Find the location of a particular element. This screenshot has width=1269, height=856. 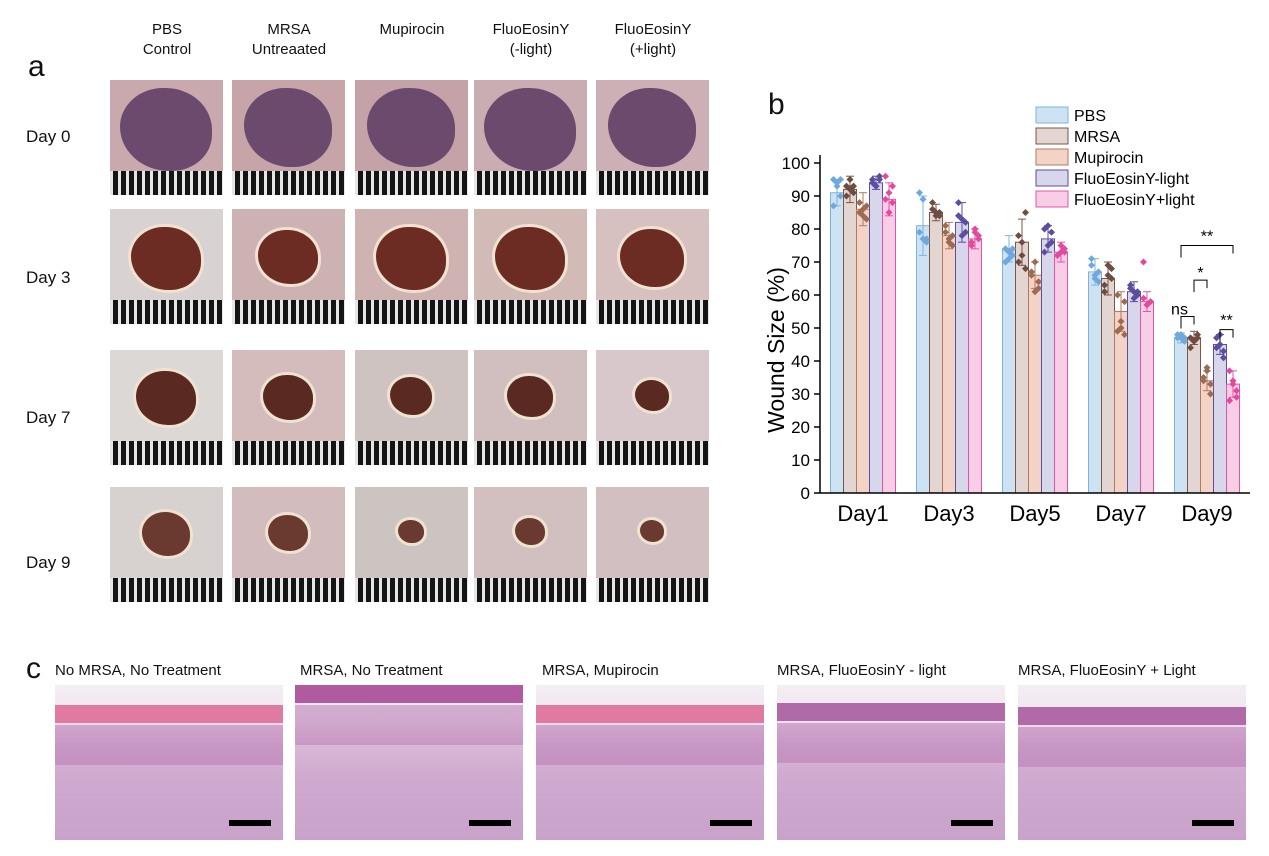

dermis-layer is located at coordinates (891, 743).